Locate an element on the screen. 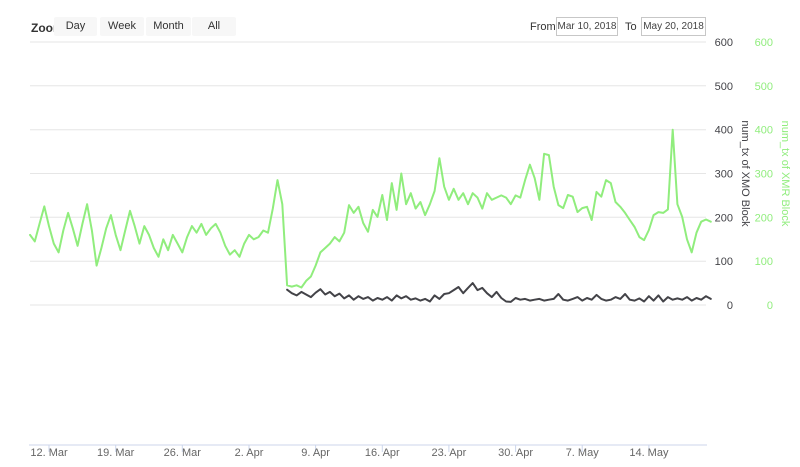 This screenshot has height=467, width=800. x-tick-label: 26. Mar is located at coordinates (183, 453).